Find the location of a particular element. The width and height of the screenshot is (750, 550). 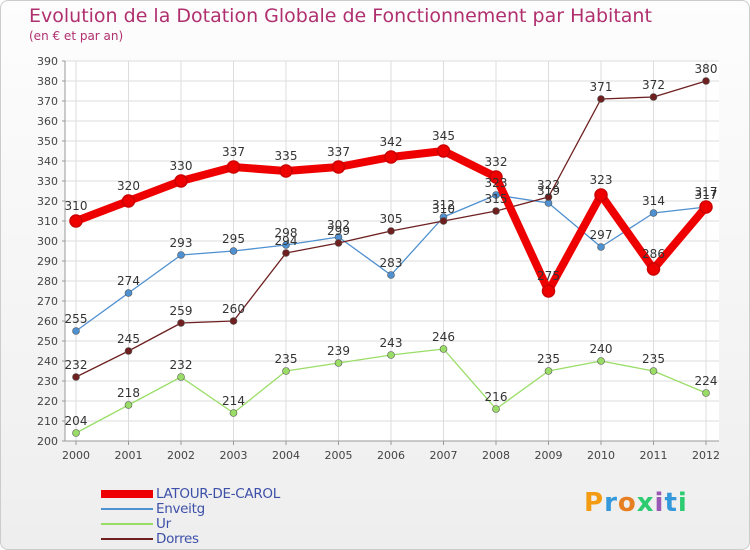

data-label-ur: 235 is located at coordinates (653, 359).